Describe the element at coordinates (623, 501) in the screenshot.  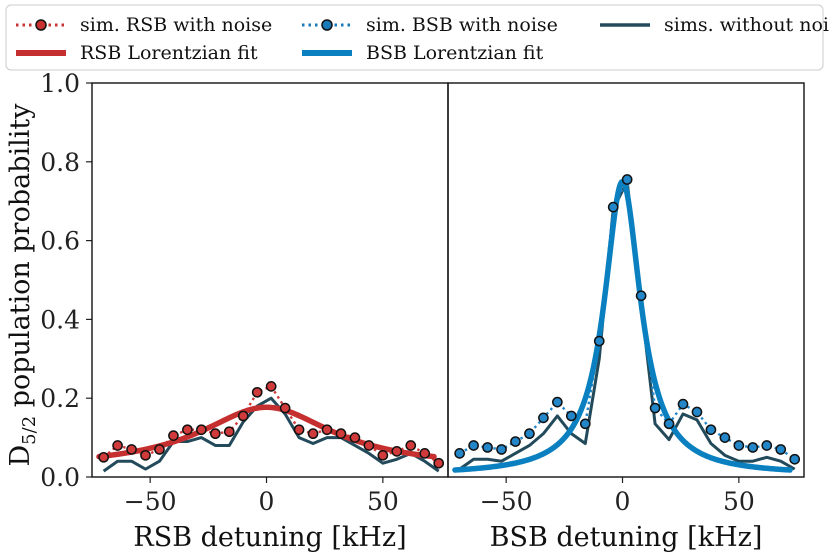
I see `bsb-x-tick-label: 0` at that location.